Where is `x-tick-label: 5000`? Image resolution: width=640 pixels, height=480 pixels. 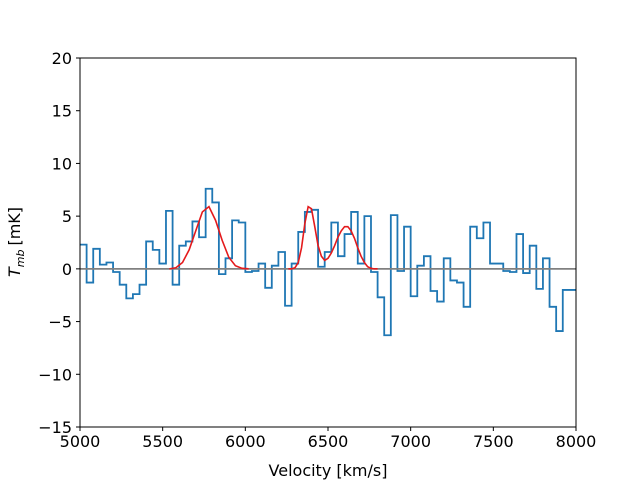 x-tick-label: 5000 is located at coordinates (80, 441).